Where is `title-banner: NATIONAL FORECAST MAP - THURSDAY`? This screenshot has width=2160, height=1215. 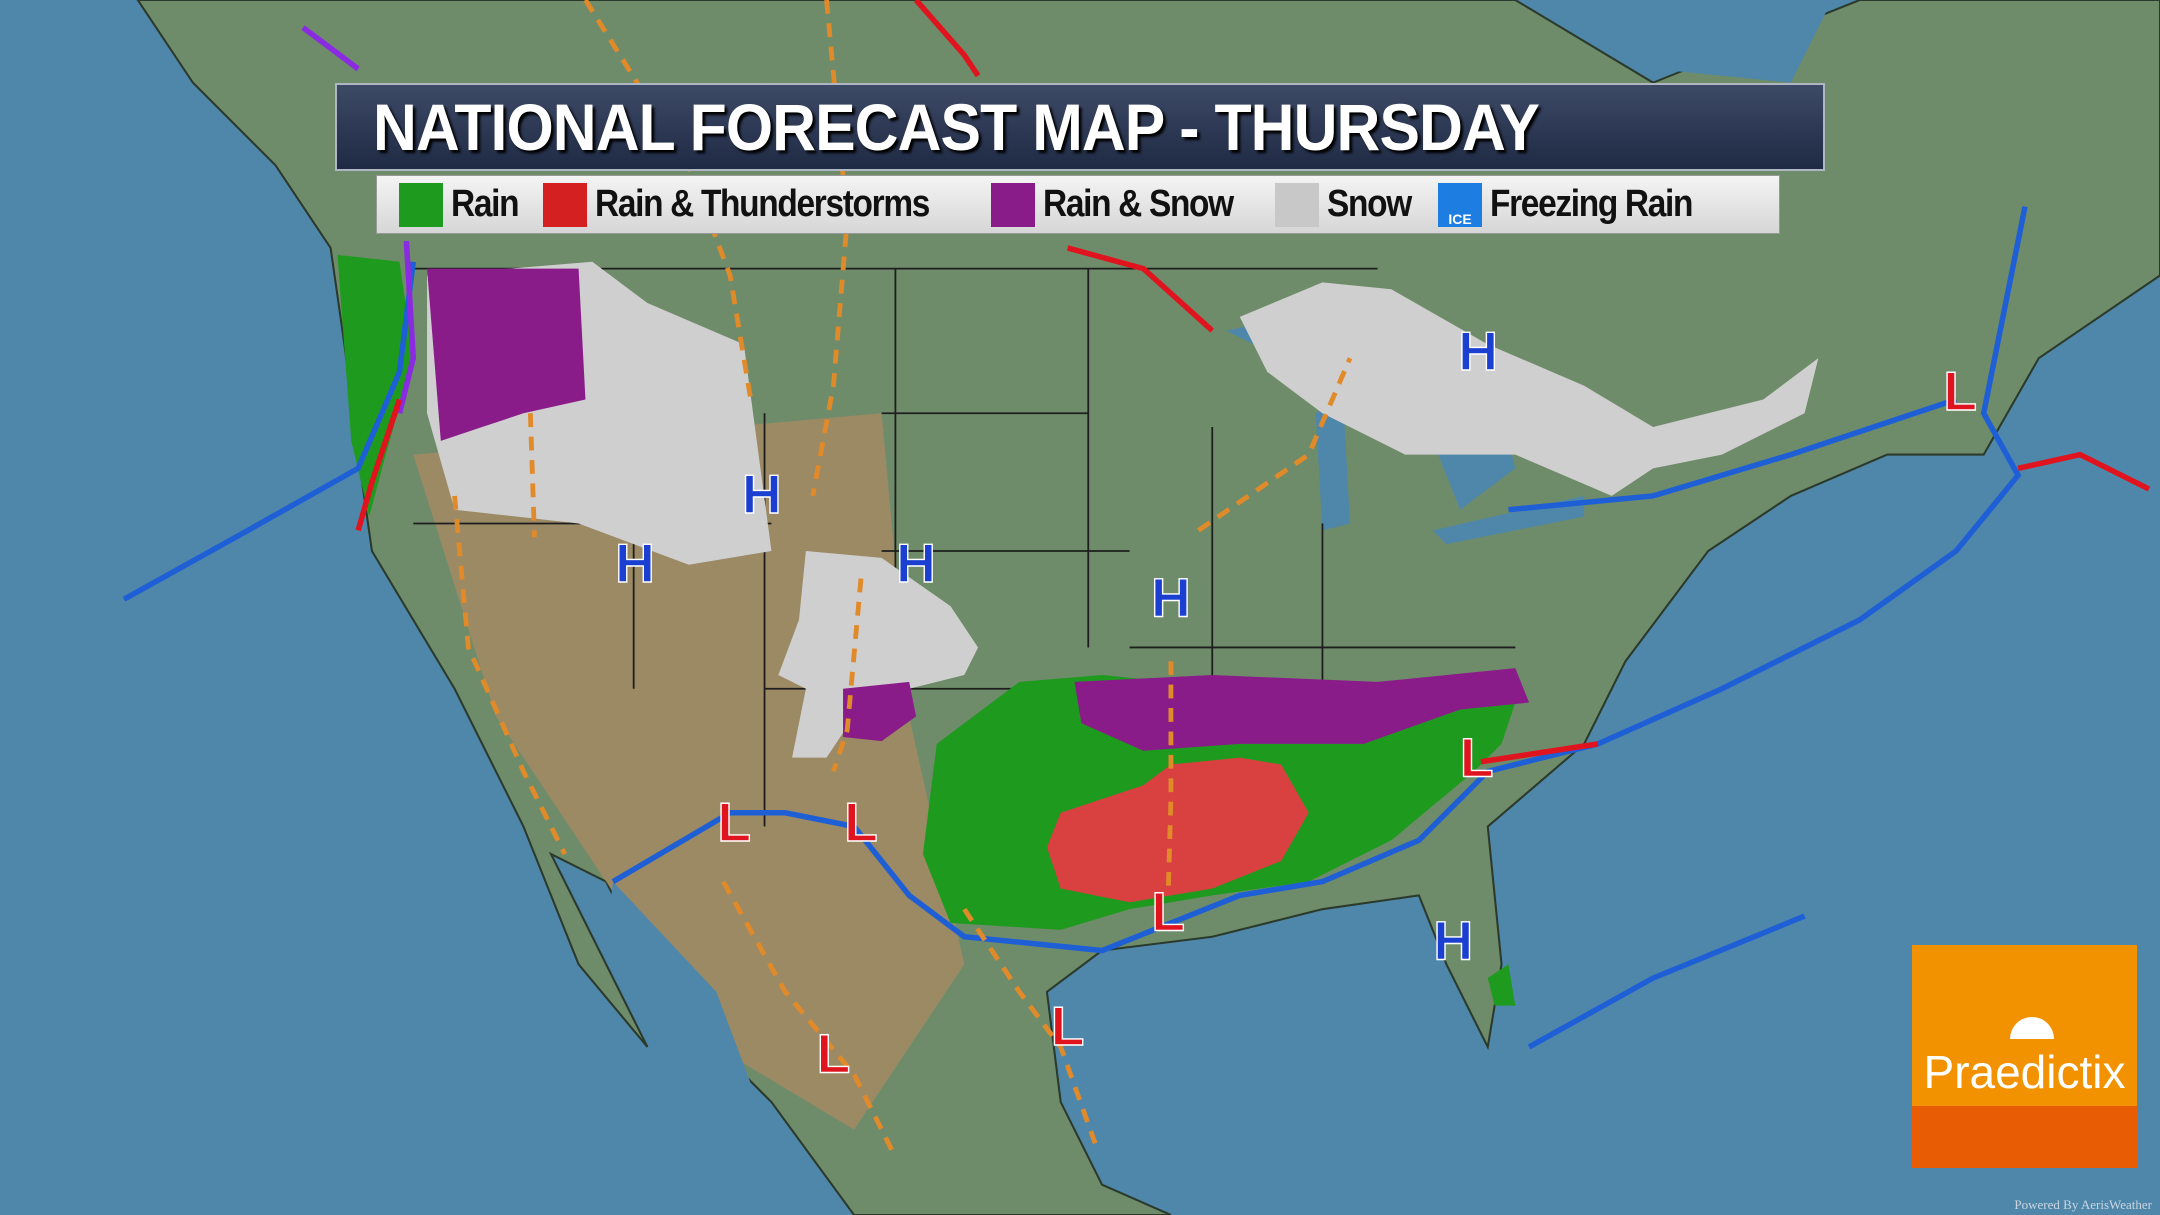 title-banner: NATIONAL FORECAST MAP - THURSDAY is located at coordinates (1080, 127).